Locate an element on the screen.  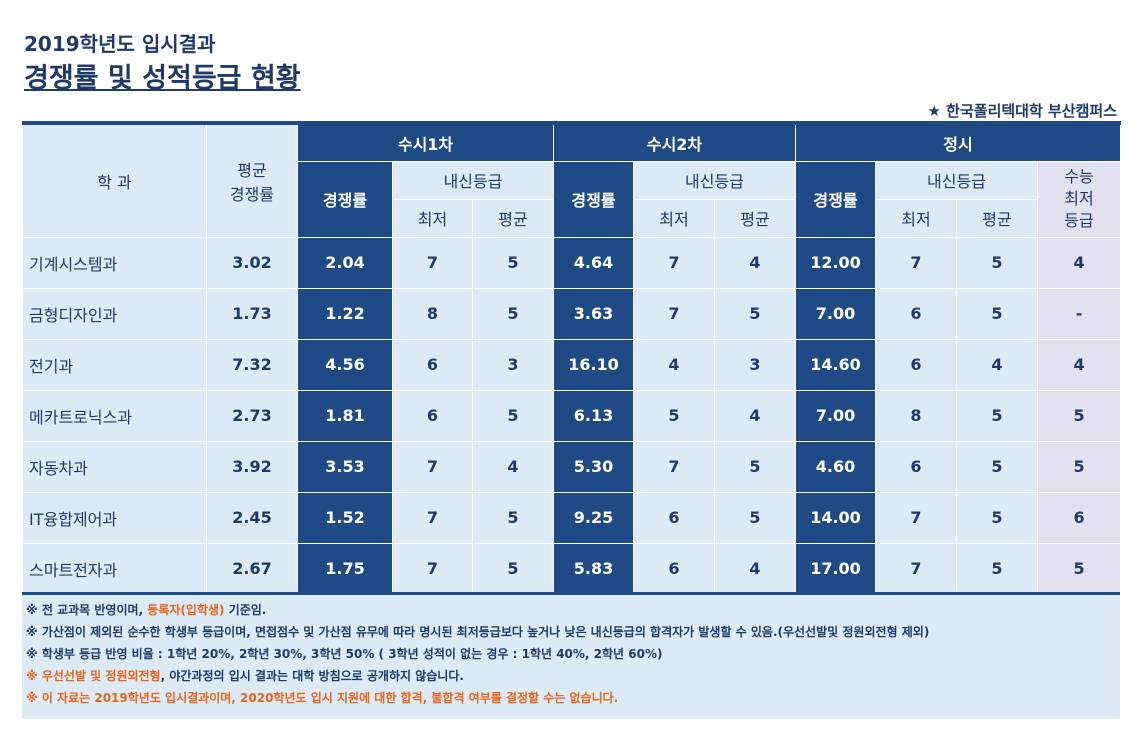
header-avg-comp: 평균 경쟁률 is located at coordinates (252, 179).